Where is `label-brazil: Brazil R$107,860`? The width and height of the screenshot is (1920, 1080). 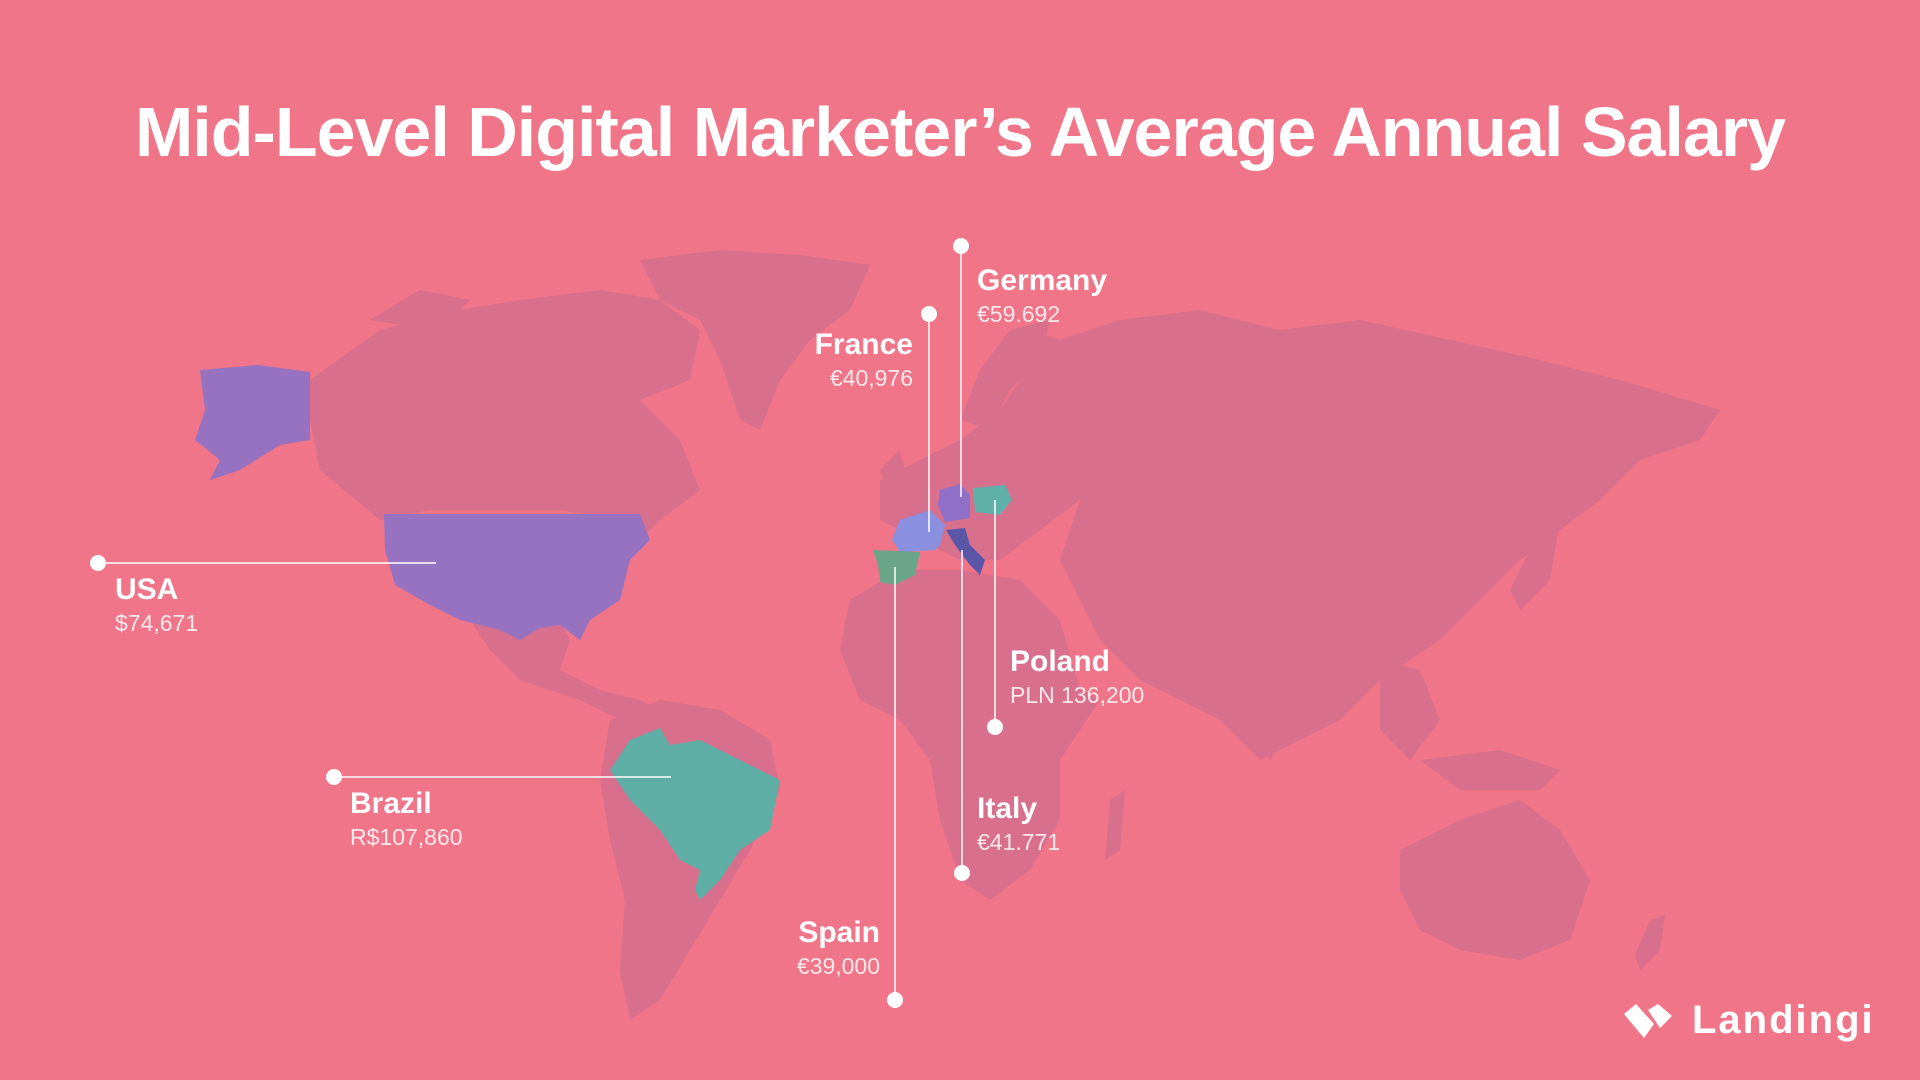 label-brazil: Brazil R$107,860 is located at coordinates (406, 820).